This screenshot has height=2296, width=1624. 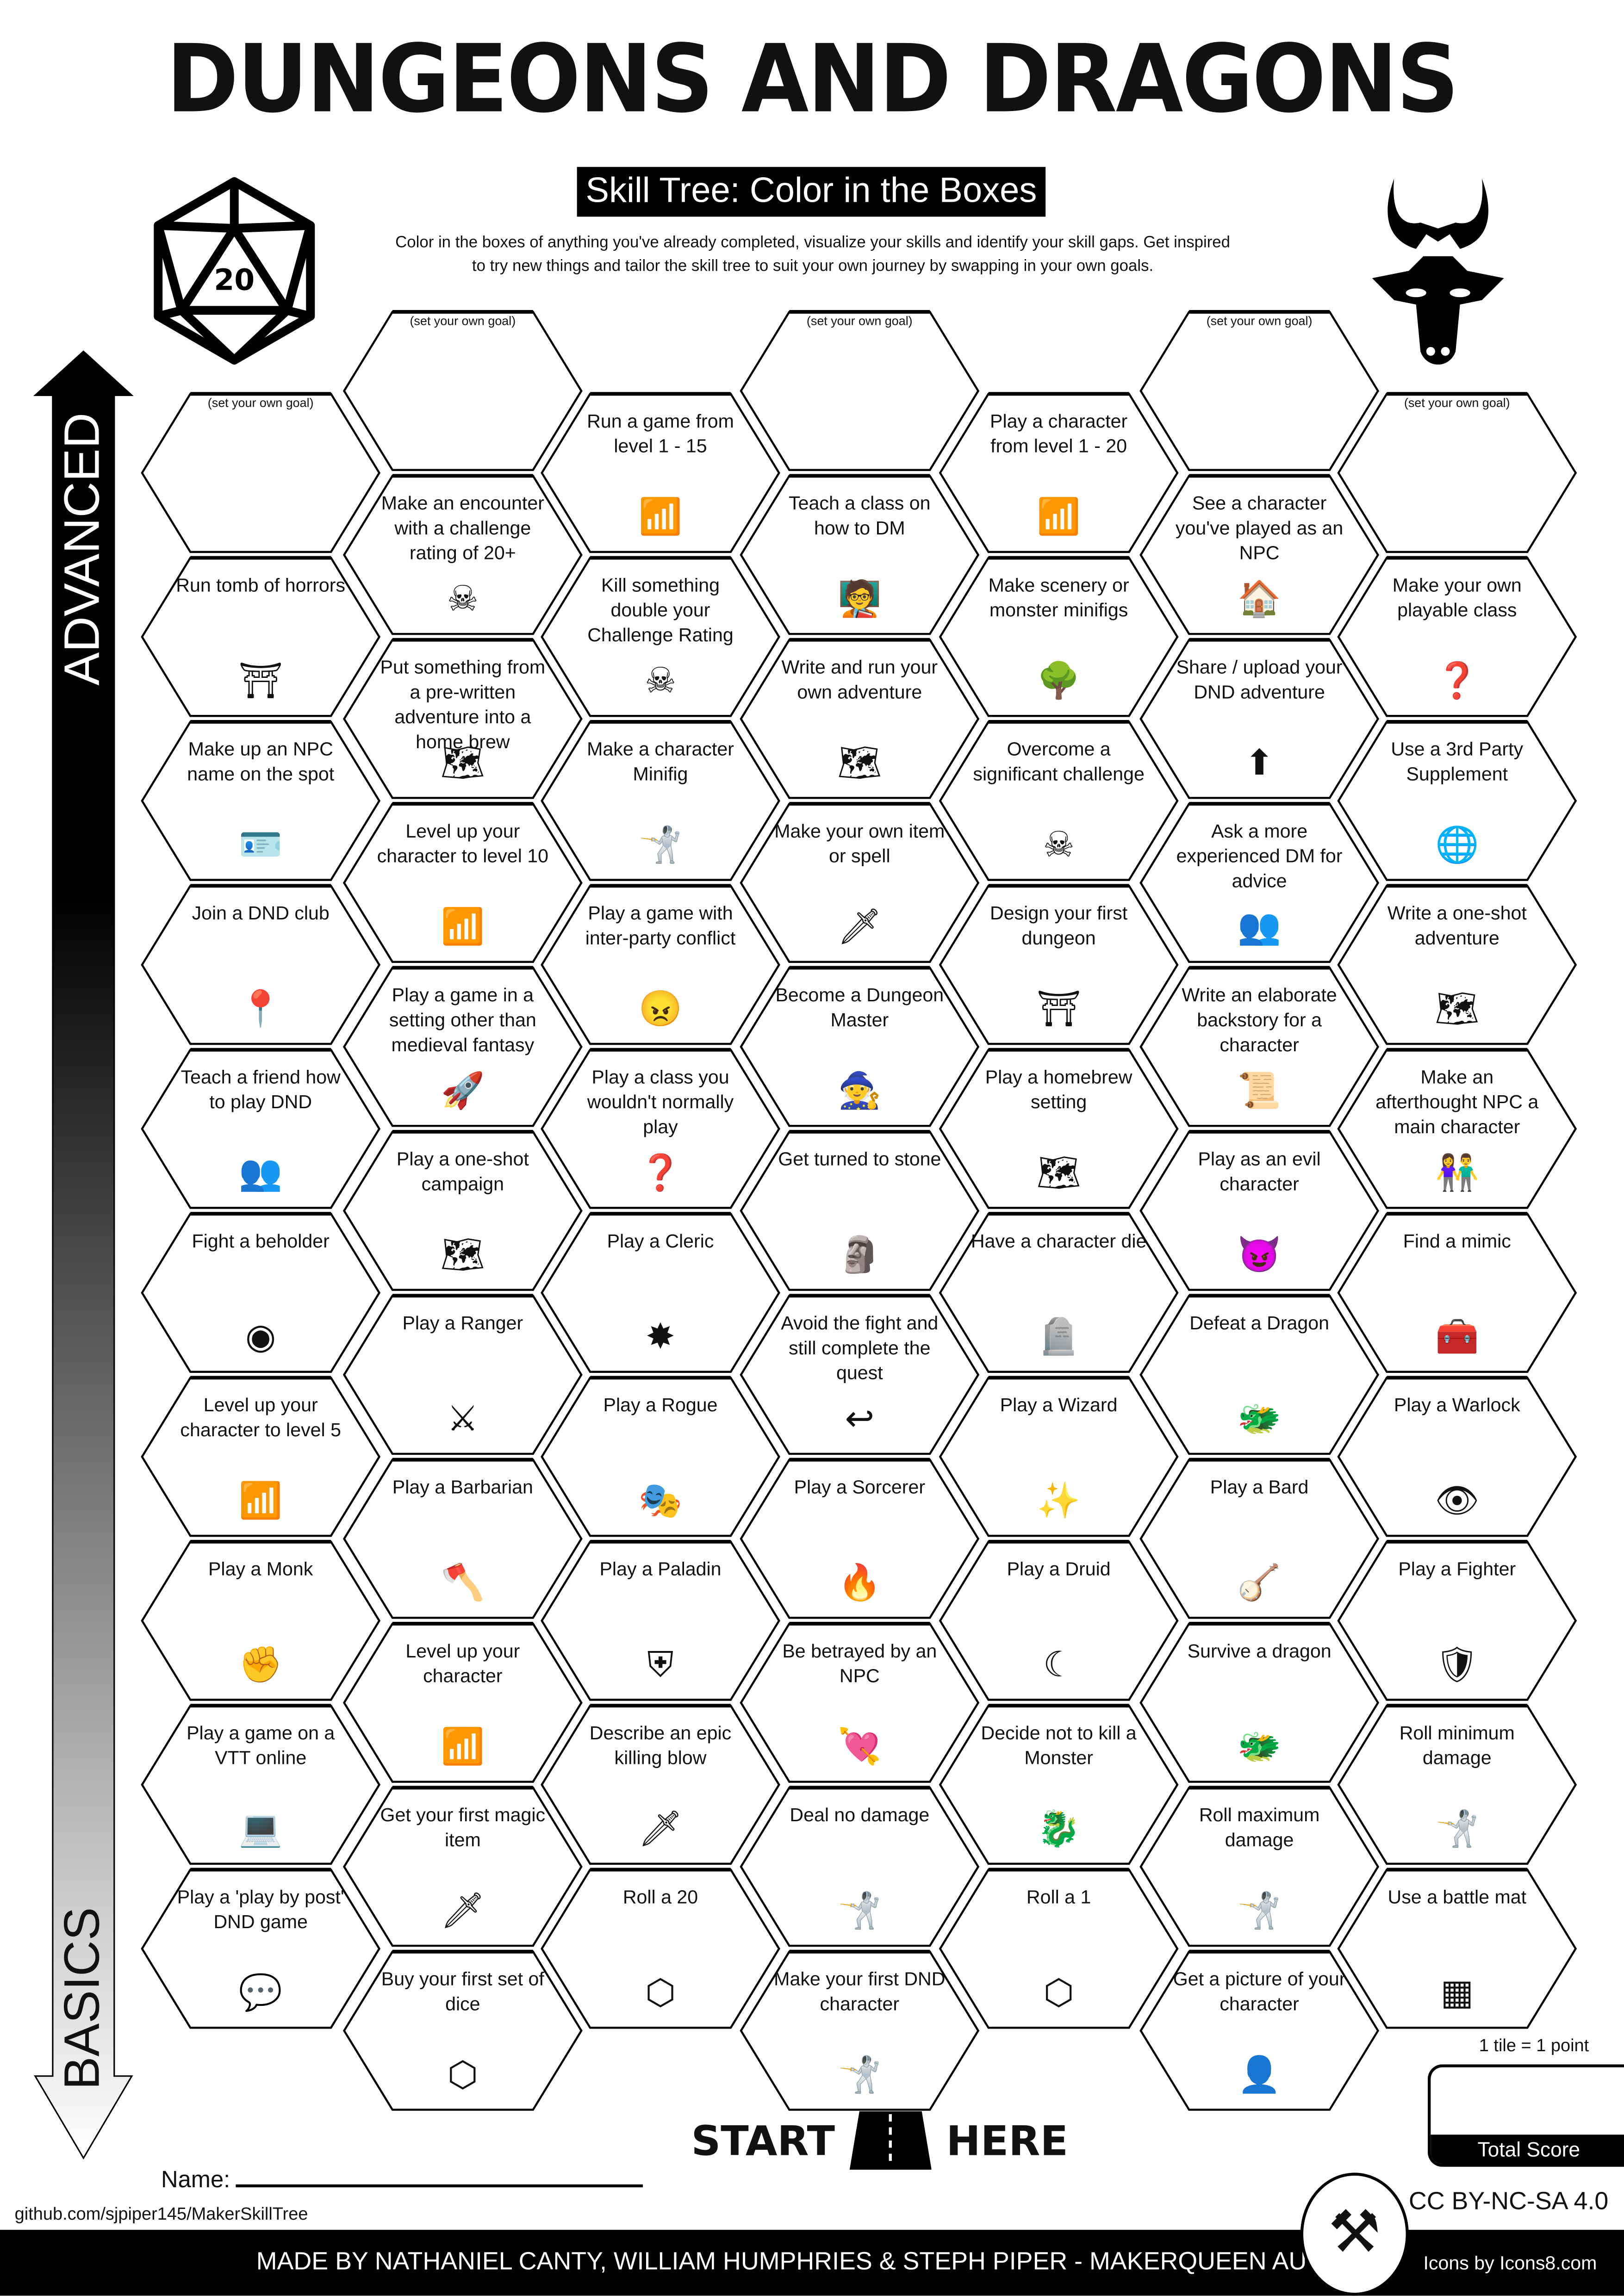 I want to click on teacher-icon: 🧑‍🏫, so click(x=860, y=600).